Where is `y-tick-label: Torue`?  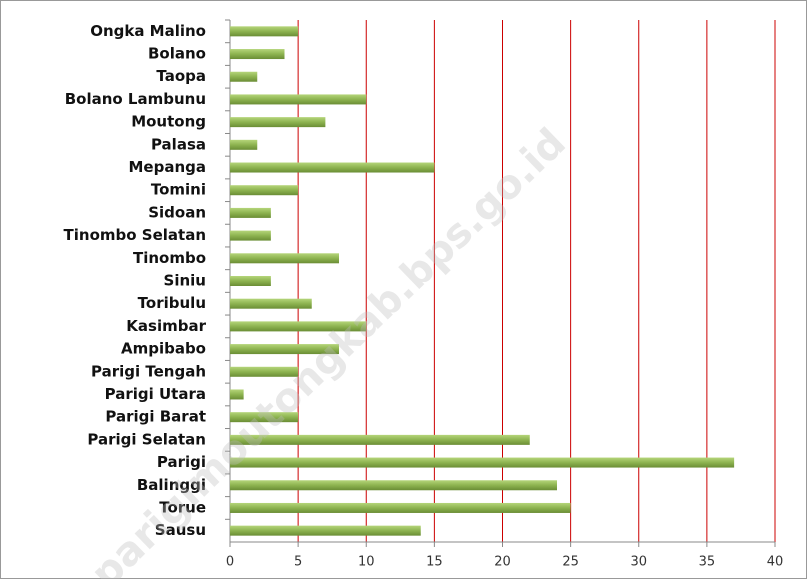 y-tick-label: Torue is located at coordinates (182, 507).